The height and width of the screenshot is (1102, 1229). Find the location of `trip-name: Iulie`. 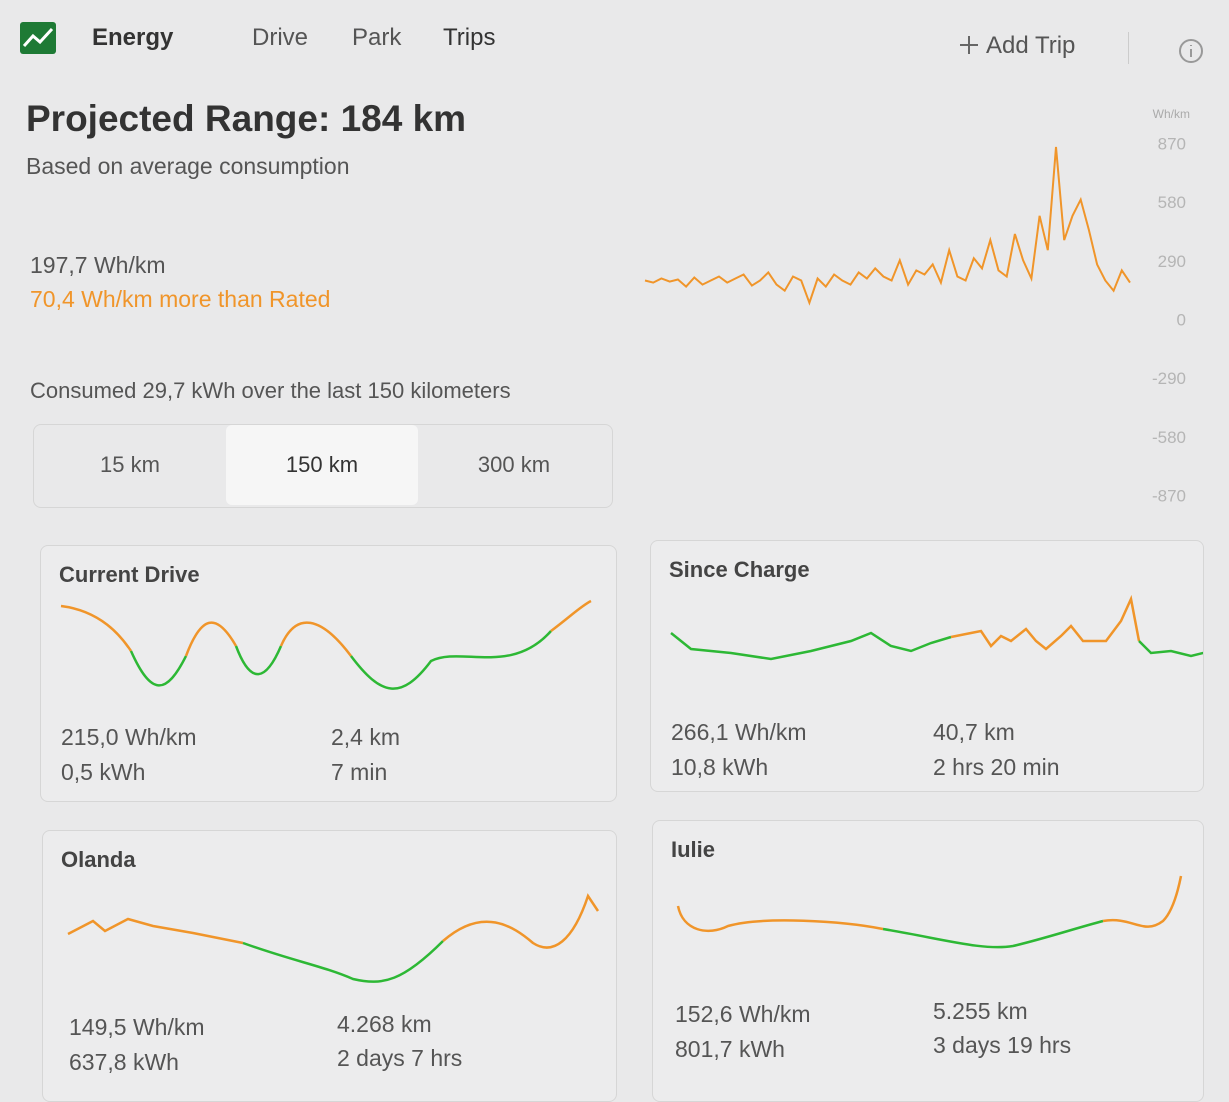

trip-name: Iulie is located at coordinates (693, 849).